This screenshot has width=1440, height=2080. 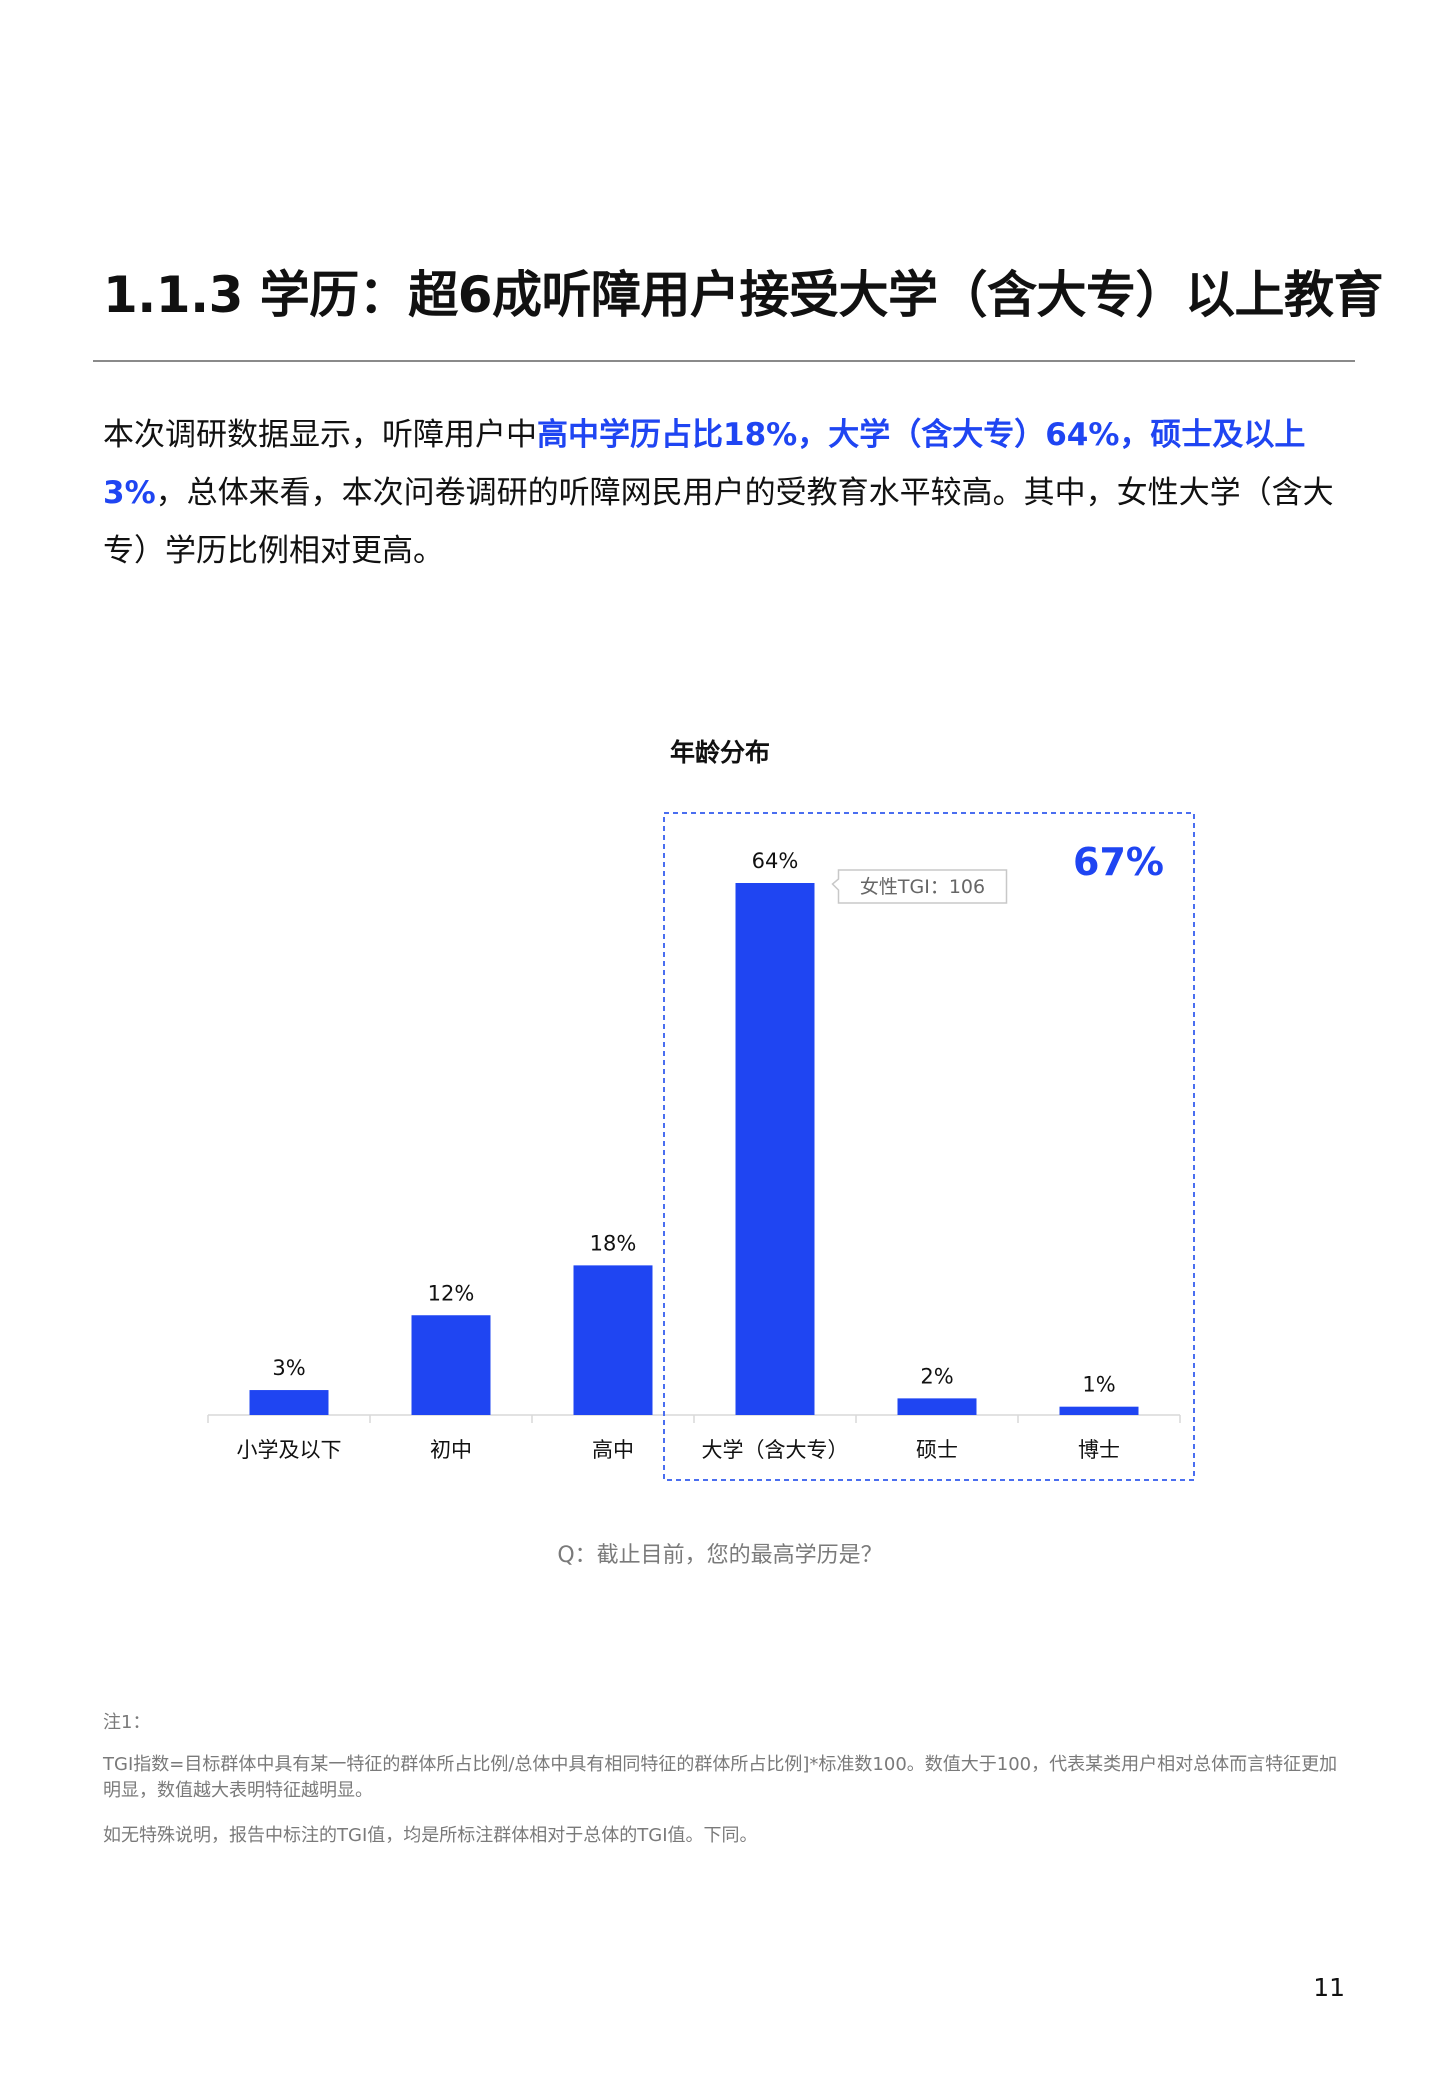 What do you see at coordinates (613, 1450) in the screenshot?
I see `x-tick-label: 高中` at bounding box center [613, 1450].